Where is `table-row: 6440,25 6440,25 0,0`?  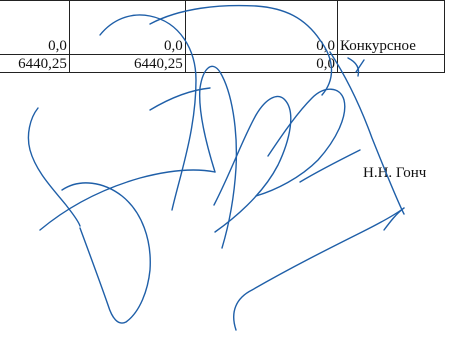 table-row: 6440,25 6440,25 0,0 is located at coordinates (223, 63).